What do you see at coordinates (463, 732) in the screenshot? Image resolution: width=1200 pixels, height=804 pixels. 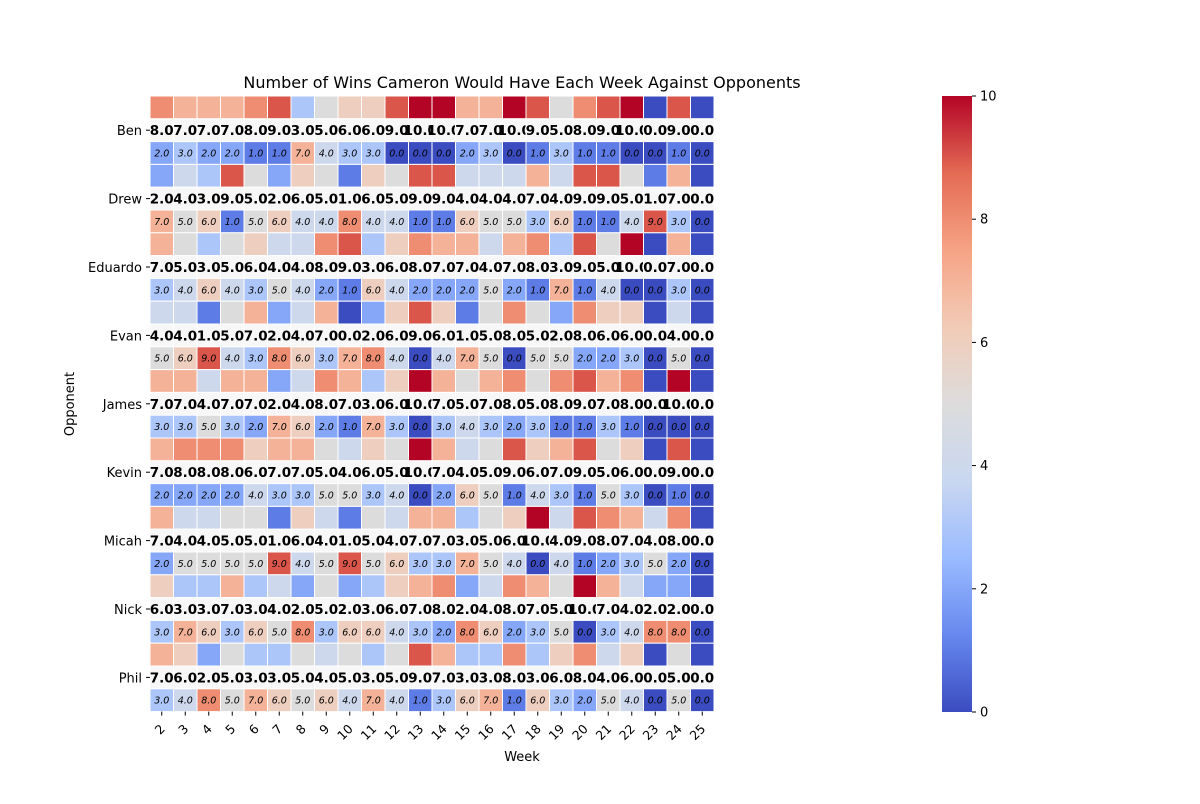 I see `week-tick-label: 15` at bounding box center [463, 732].